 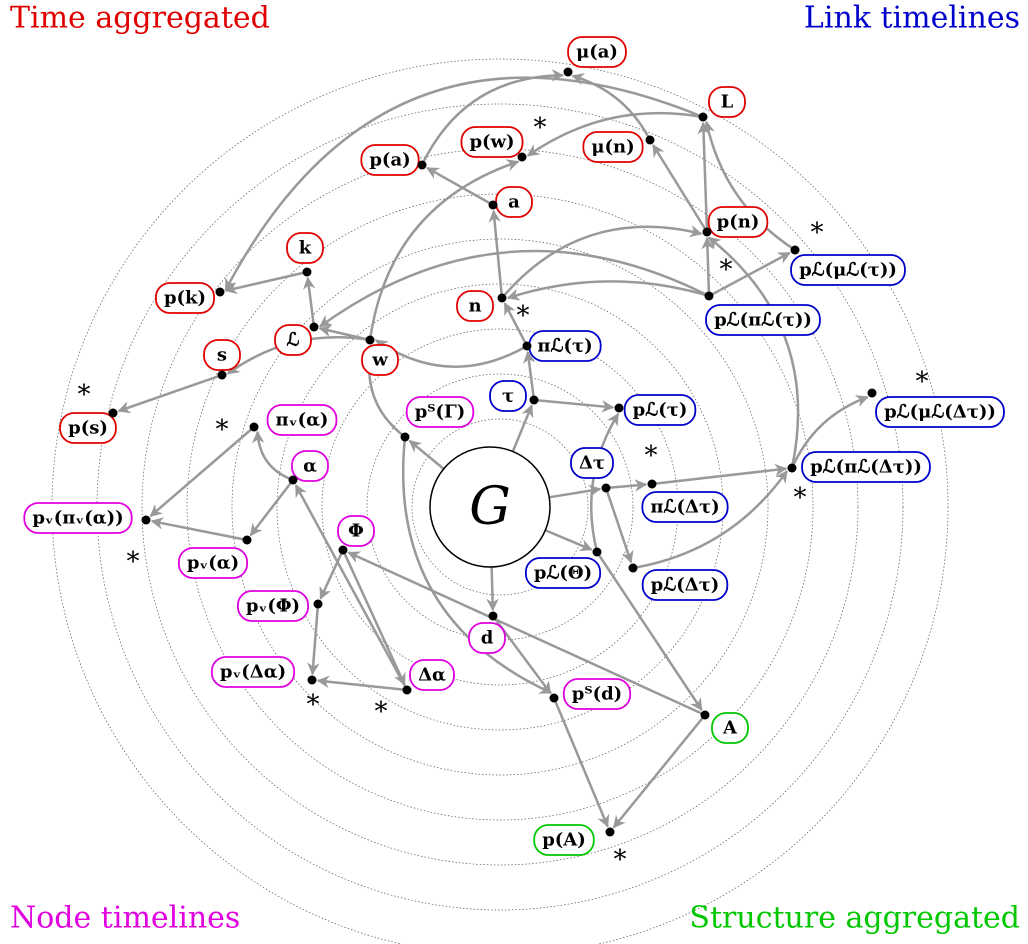 I want to click on node-label: p(n), so click(x=738, y=222).